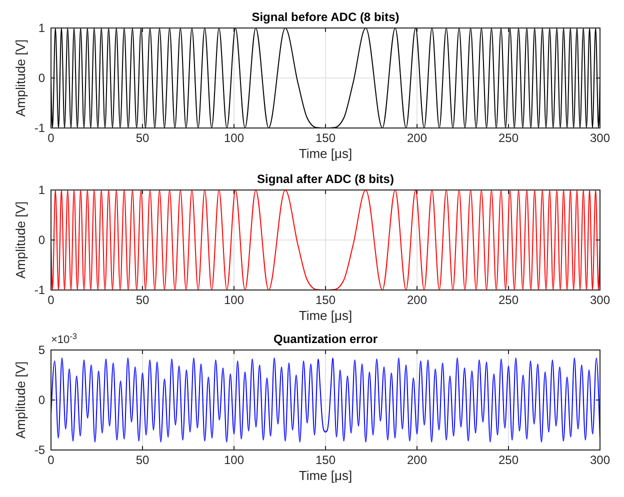 The height and width of the screenshot is (497, 624). I want to click on chart-title: Signal before ADC (8 bits), so click(326, 17).